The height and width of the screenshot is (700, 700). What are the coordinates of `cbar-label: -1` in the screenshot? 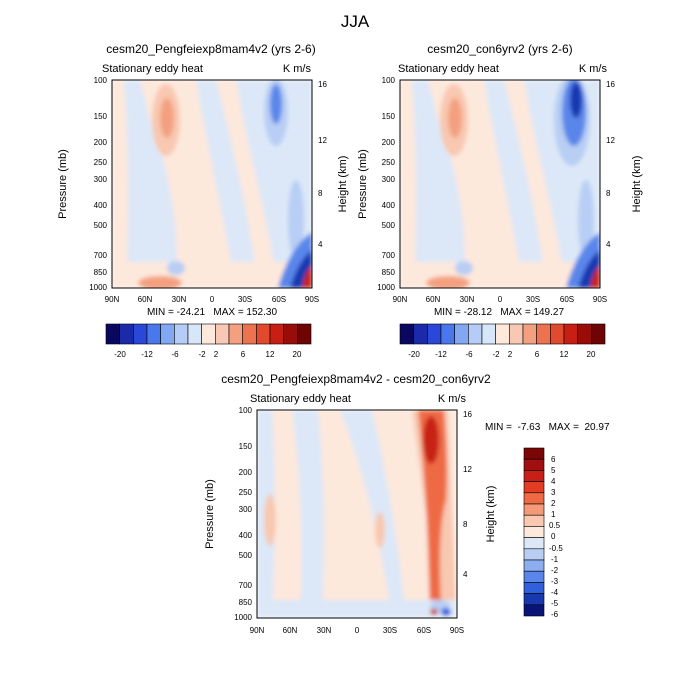 It's located at (555, 559).